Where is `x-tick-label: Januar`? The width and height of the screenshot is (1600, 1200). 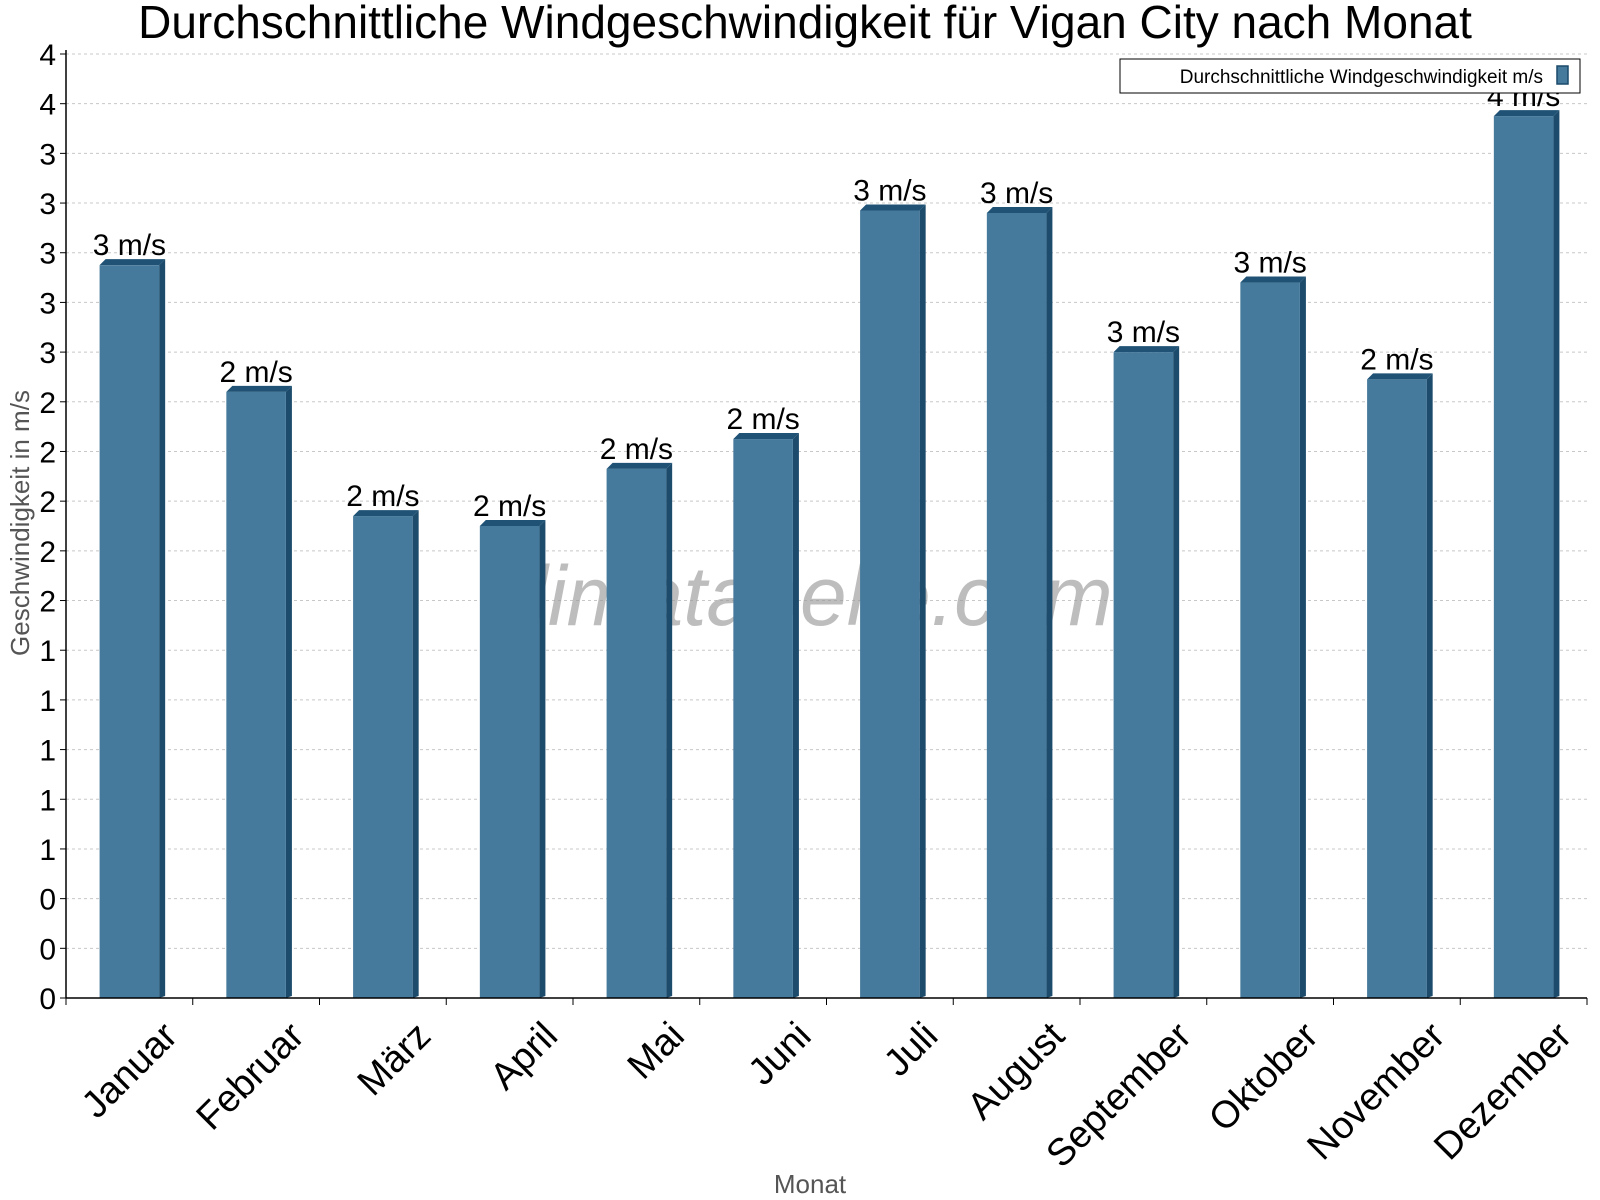
x-tick-label: Januar is located at coordinates (130, 1070).